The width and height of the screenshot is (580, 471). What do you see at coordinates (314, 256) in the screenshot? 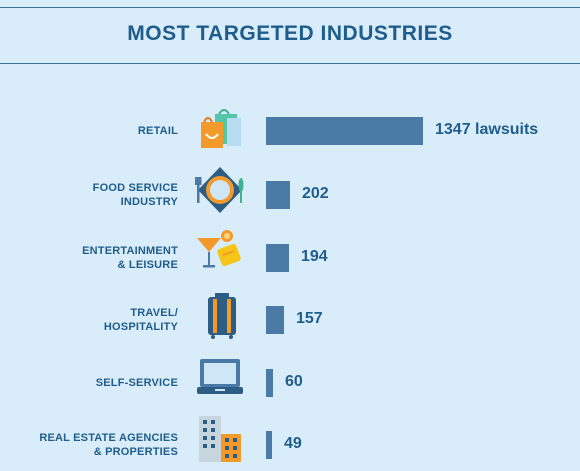
I see `value-label: 194` at bounding box center [314, 256].